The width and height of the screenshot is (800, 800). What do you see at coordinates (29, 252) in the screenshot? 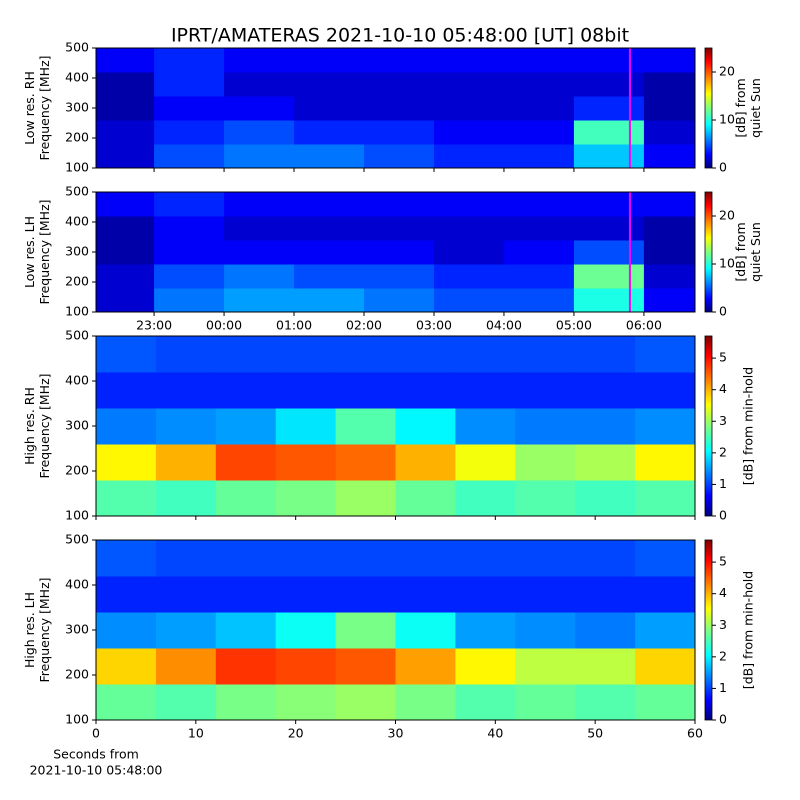
I see `y-axis-label: Low res. LH` at bounding box center [29, 252].